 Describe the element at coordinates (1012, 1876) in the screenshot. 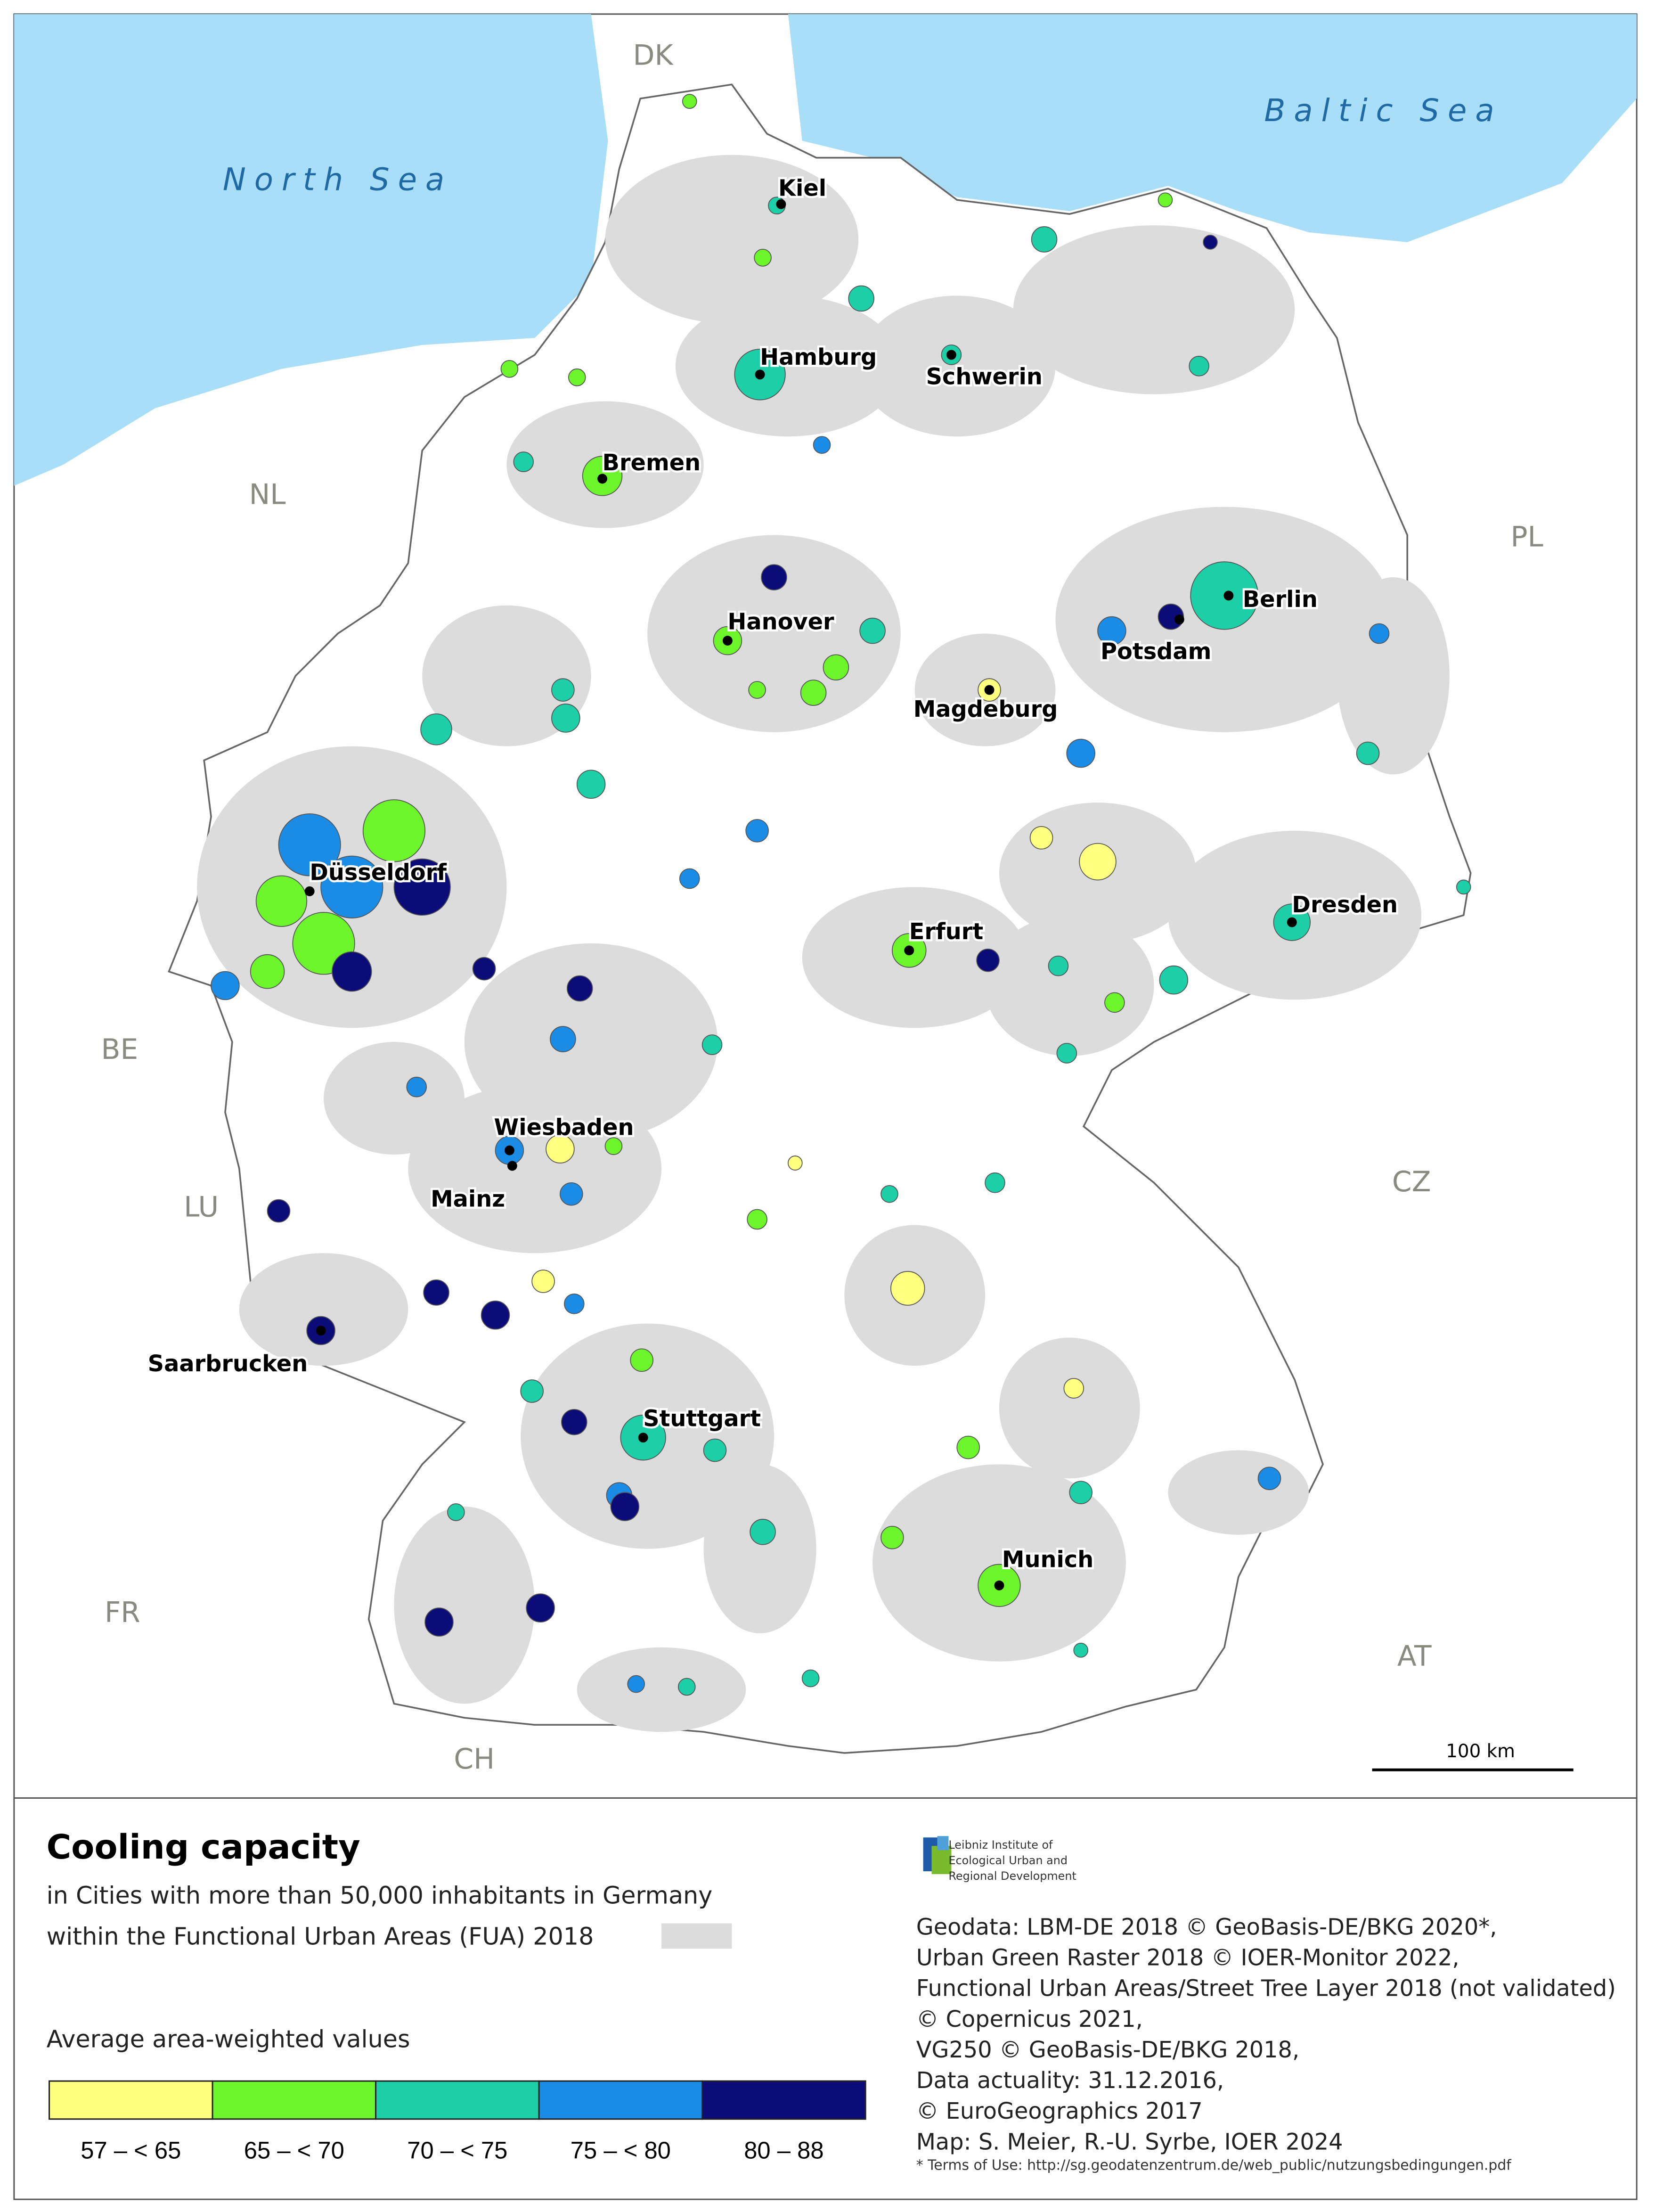

I see `institute-name: Regional Development` at that location.